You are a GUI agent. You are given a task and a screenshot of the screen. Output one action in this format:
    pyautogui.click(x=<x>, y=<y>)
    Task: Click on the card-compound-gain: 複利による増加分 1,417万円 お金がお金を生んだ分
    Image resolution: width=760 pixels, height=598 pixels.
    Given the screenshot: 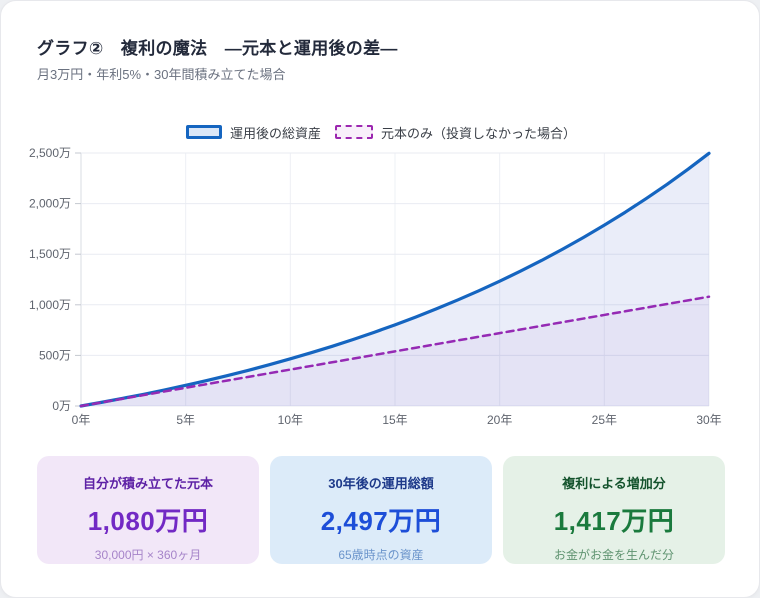 What is the action you would take?
    pyautogui.click(x=614, y=510)
    